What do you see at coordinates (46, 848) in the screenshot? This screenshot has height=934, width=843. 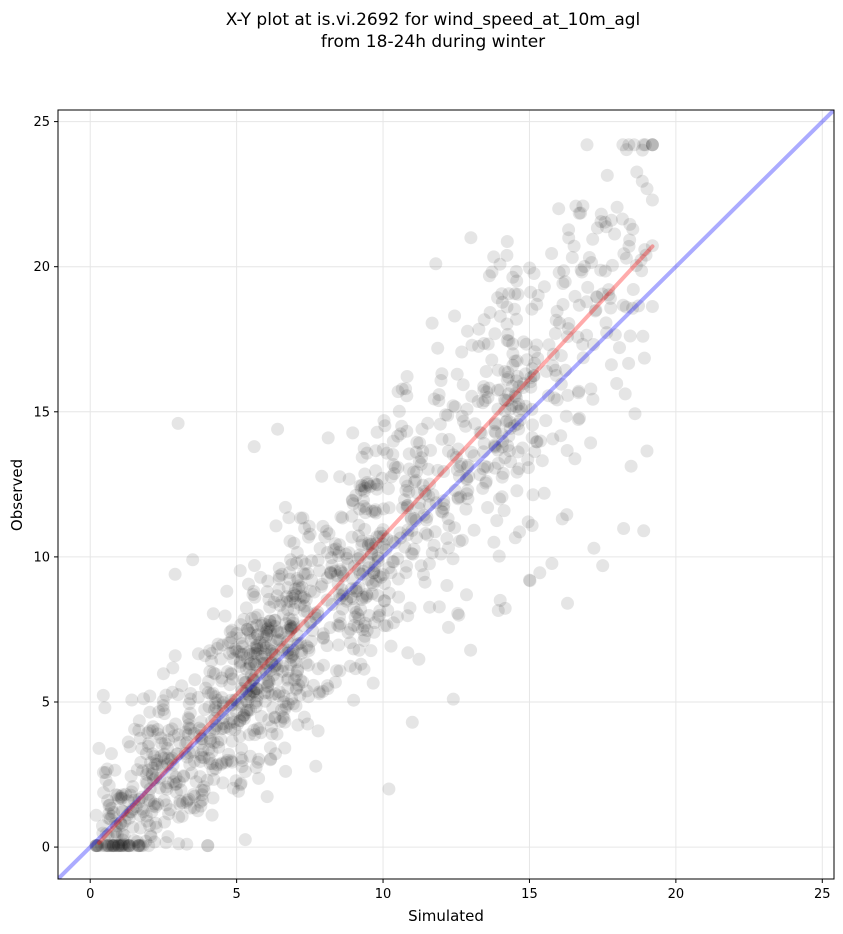 I see `y-tick-label: 0` at bounding box center [46, 848].